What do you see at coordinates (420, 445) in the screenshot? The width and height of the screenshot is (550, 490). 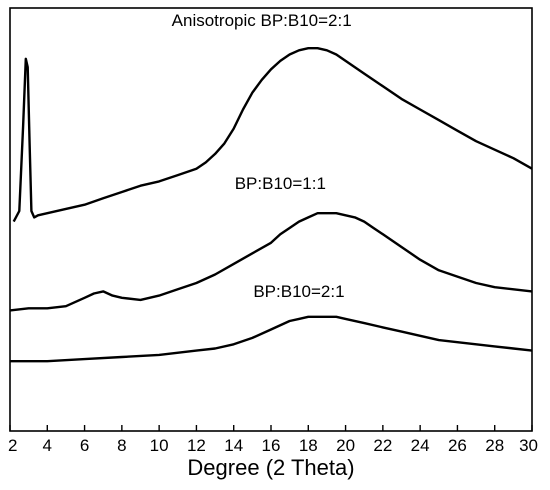 I see `x-tick-label-24: 24` at bounding box center [420, 445].